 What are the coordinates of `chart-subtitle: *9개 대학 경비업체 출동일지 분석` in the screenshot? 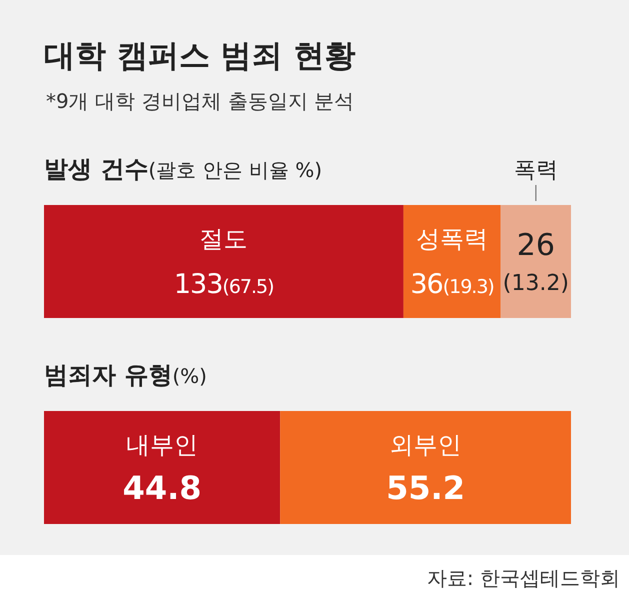 It's located at (200, 101).